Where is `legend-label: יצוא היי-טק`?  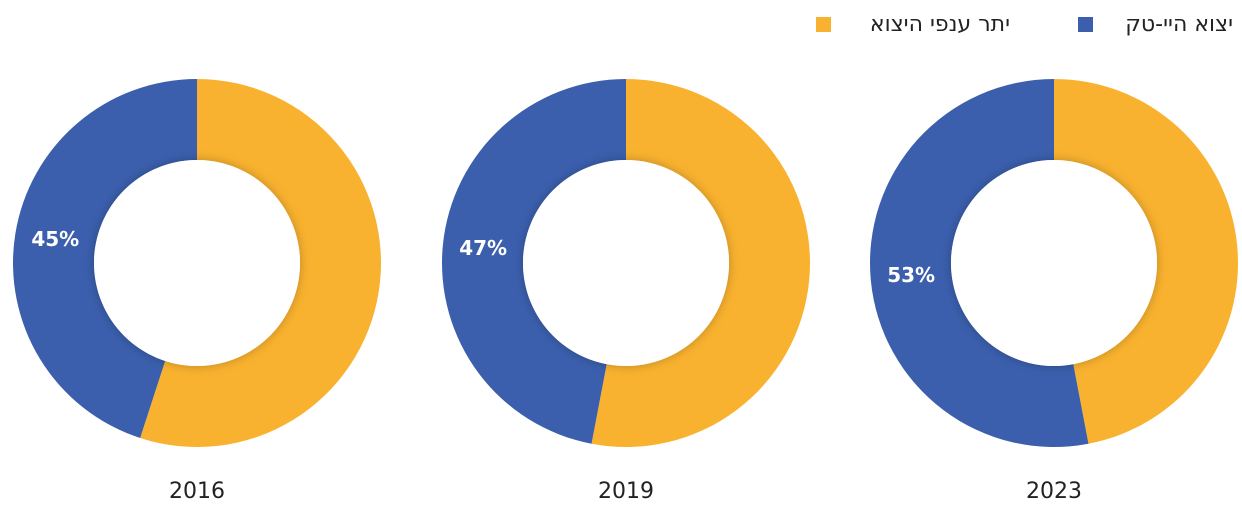 legend-label: יצוא היי-טק is located at coordinates (1179, 24).